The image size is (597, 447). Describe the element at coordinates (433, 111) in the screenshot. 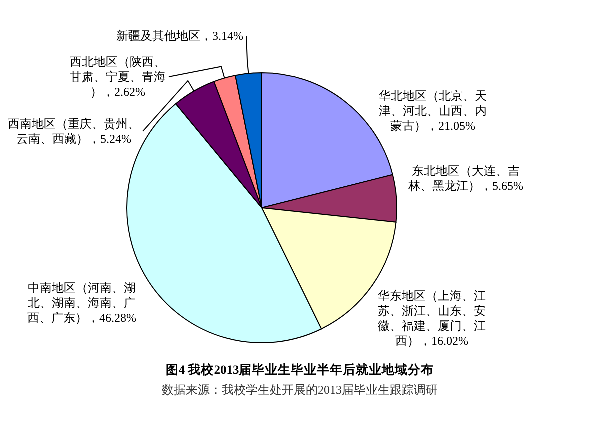

I see `slice-label: 华北地区（北京、天津、河北、山西、内蒙古），21.05%` at that location.